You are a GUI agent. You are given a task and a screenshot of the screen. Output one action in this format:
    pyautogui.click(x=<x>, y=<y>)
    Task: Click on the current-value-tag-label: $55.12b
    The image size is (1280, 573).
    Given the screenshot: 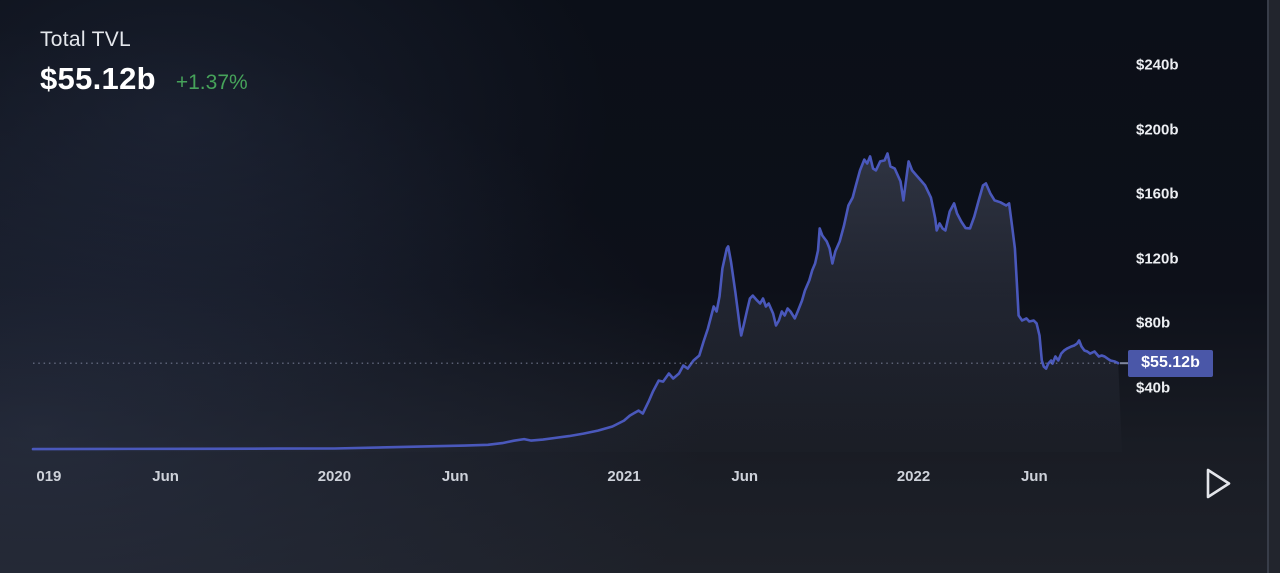 What is the action you would take?
    pyautogui.click(x=1170, y=363)
    